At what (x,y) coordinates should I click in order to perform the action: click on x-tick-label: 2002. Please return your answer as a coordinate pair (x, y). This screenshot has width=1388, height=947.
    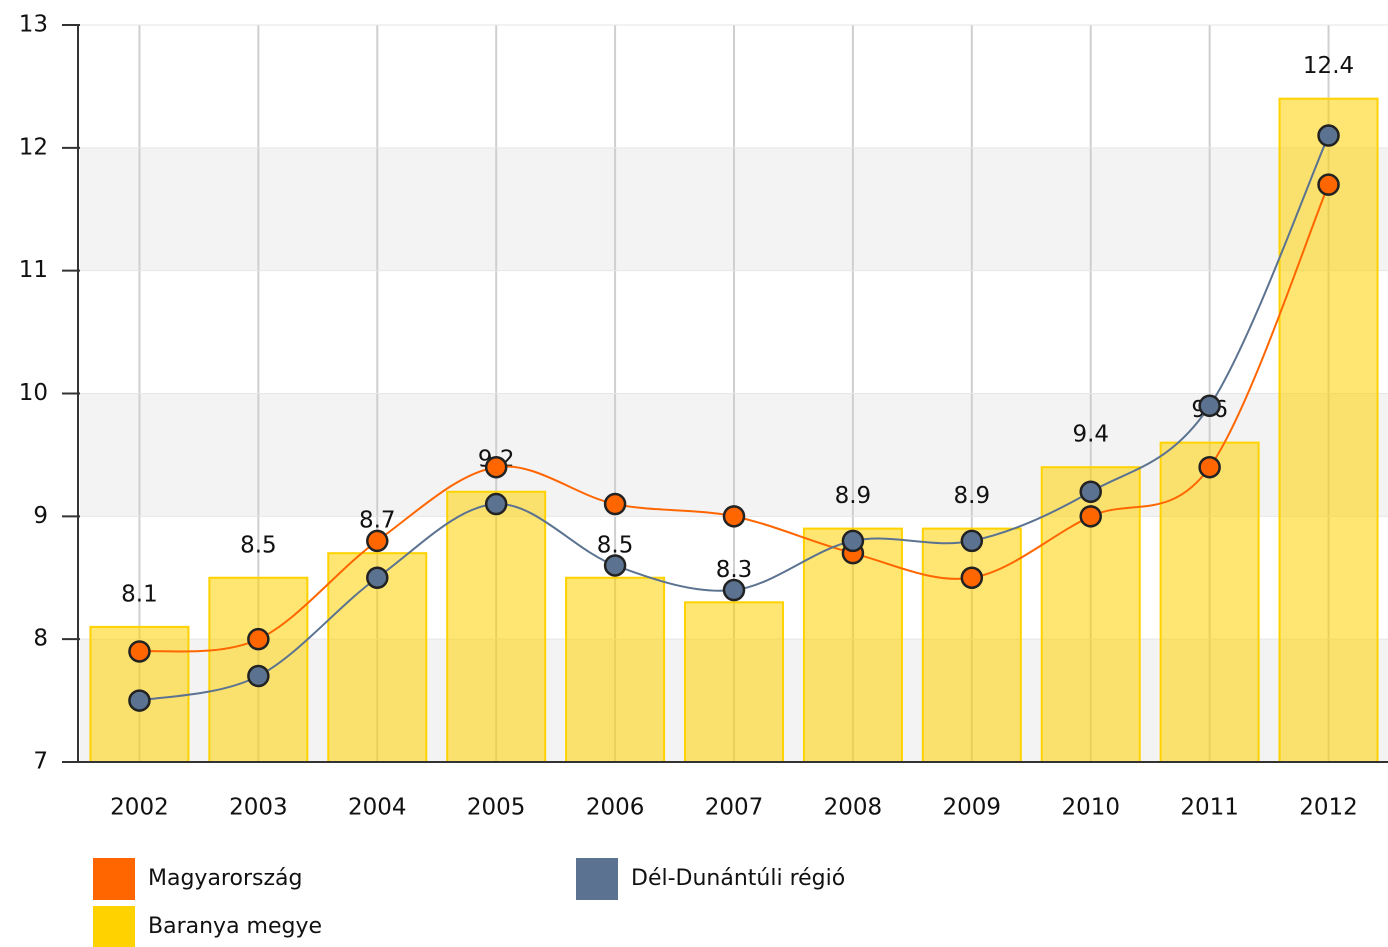
    Looking at the image, I should click on (139, 808).